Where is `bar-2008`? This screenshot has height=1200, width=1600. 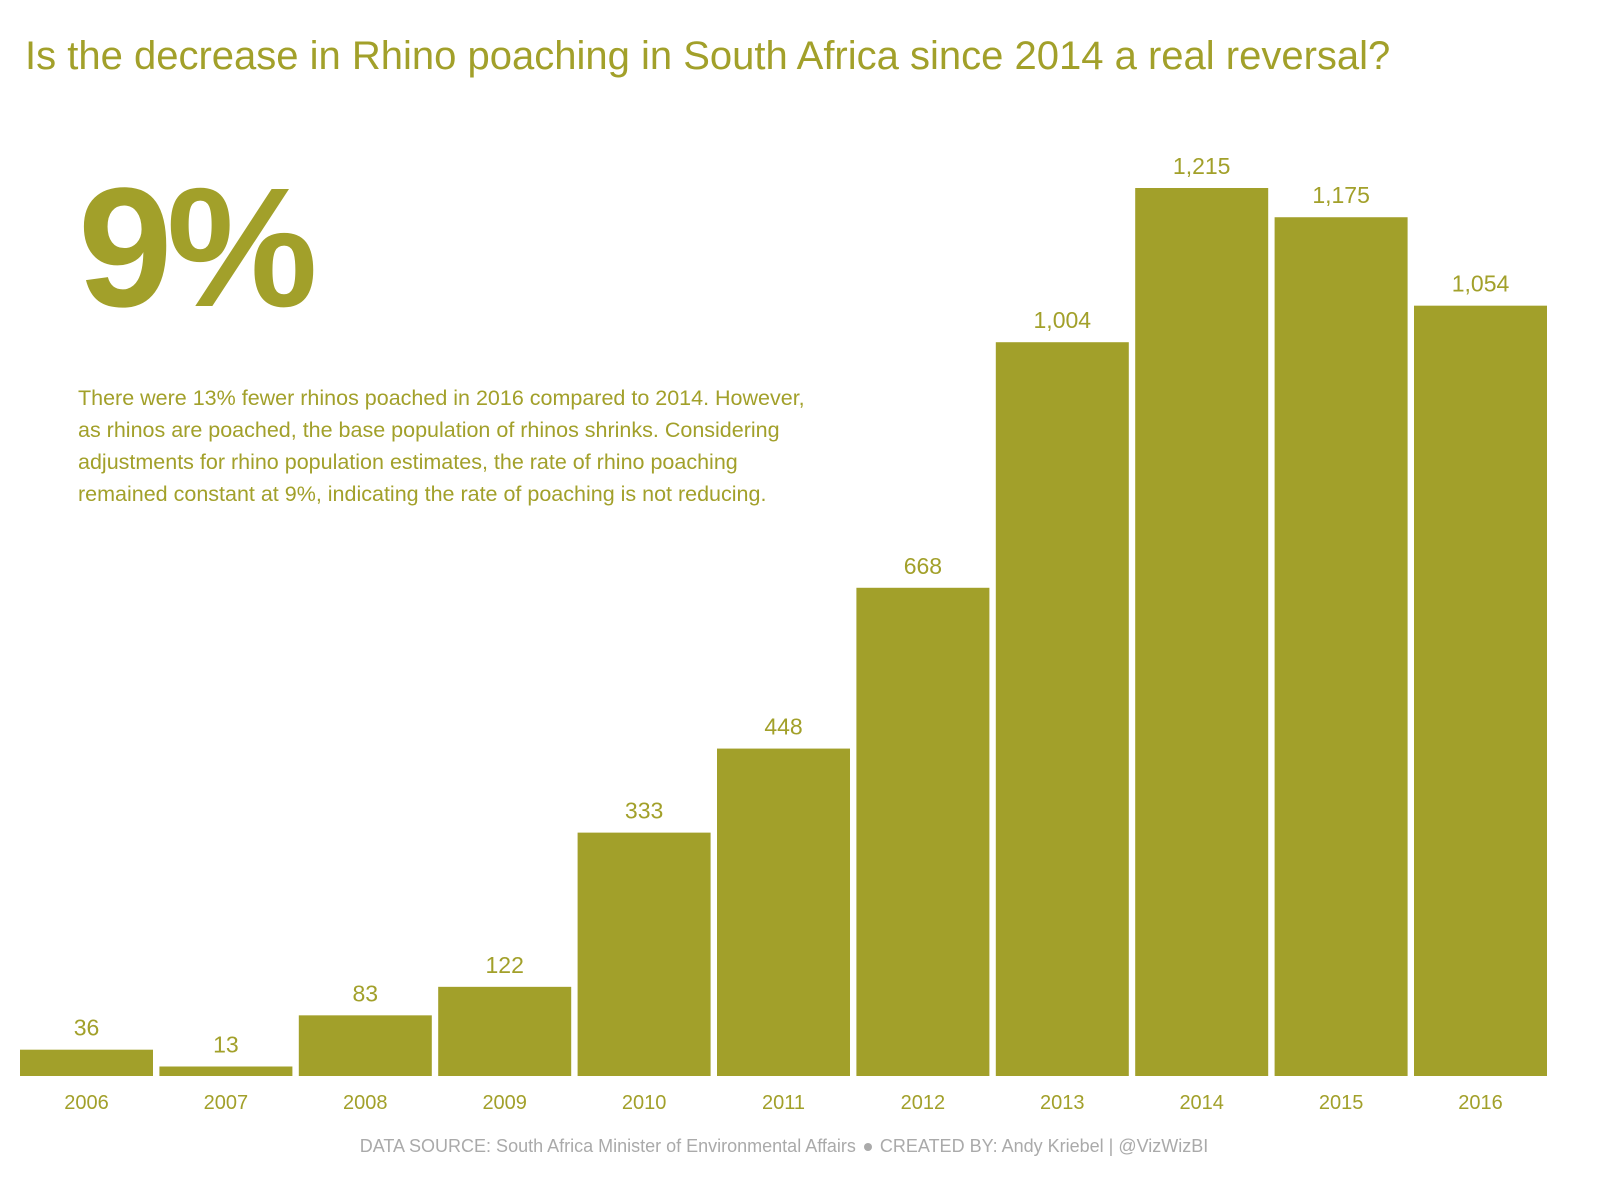 bar-2008 is located at coordinates (365, 1045).